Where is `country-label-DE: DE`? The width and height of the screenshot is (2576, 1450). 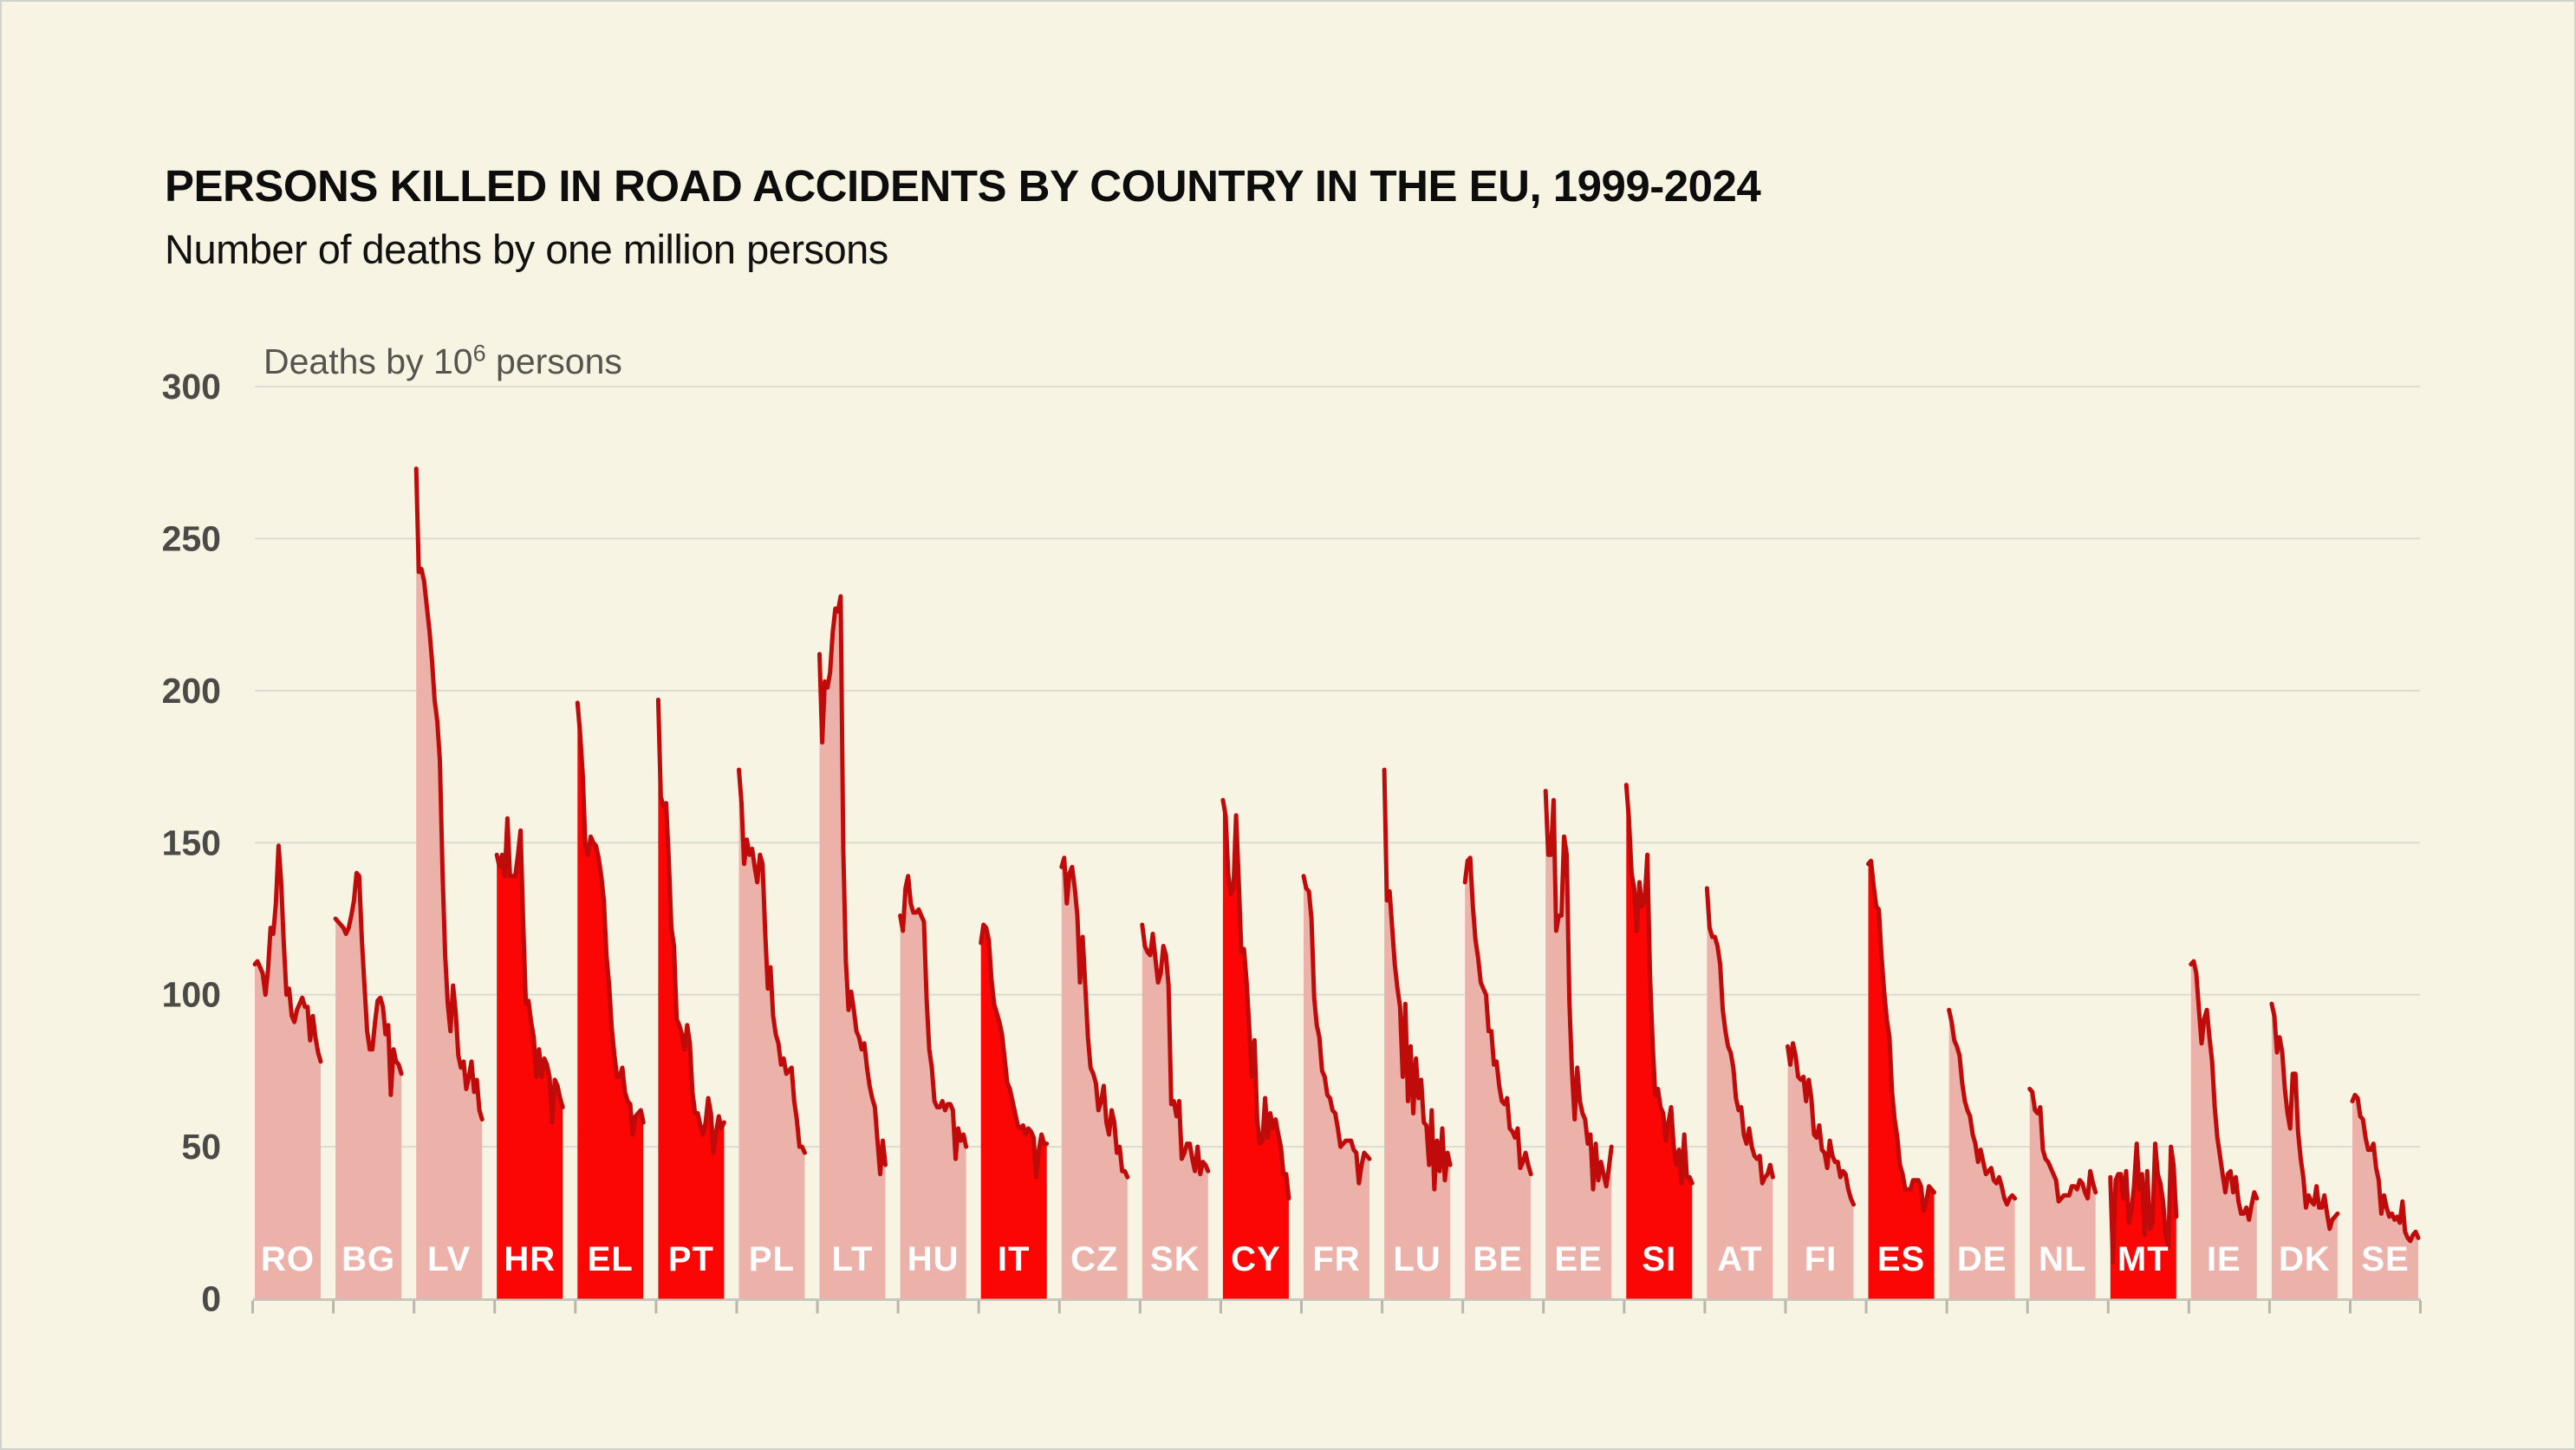
country-label-DE: DE is located at coordinates (1982, 1259).